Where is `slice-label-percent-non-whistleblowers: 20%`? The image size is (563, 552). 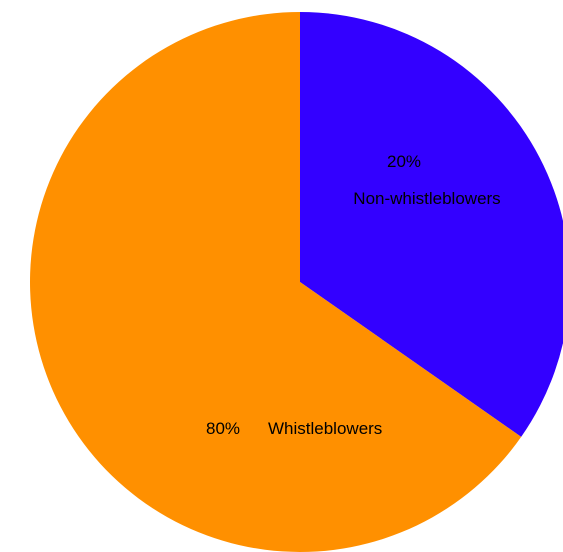 slice-label-percent-non-whistleblowers: 20% is located at coordinates (404, 161).